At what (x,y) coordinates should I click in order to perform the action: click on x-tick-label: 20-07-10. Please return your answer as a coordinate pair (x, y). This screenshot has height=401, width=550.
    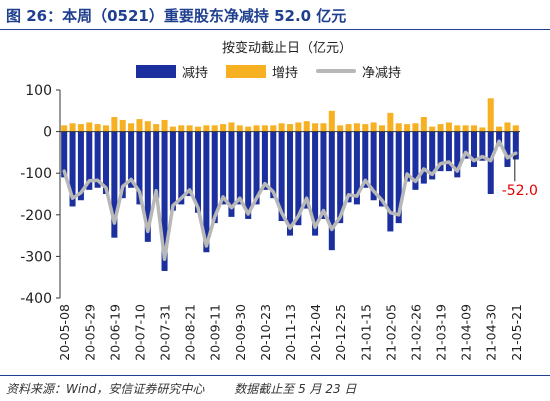
    Looking at the image, I should click on (139, 332).